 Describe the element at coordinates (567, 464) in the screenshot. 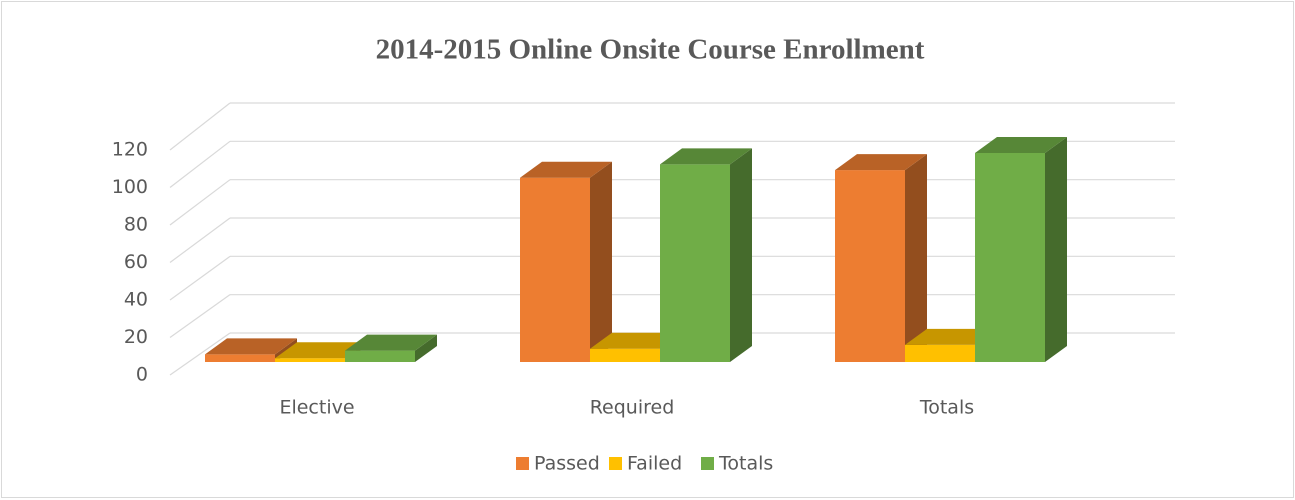

I see `legend-label: Passed` at that location.